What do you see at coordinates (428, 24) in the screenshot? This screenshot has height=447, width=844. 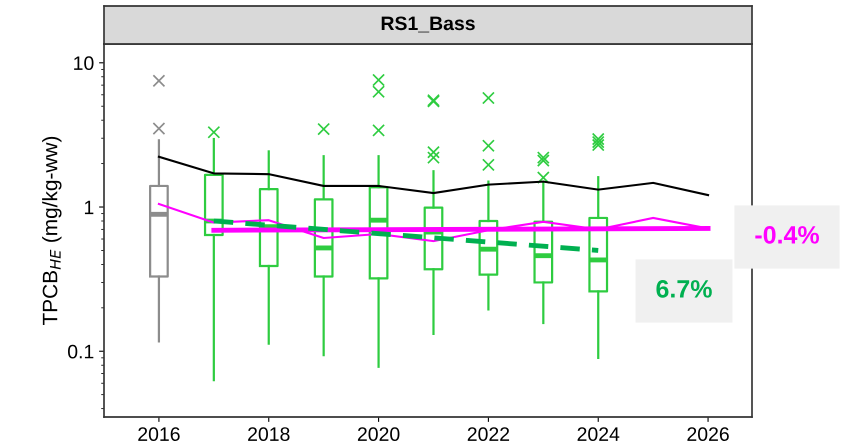 I see `chart-title: RS1_Bass` at bounding box center [428, 24].